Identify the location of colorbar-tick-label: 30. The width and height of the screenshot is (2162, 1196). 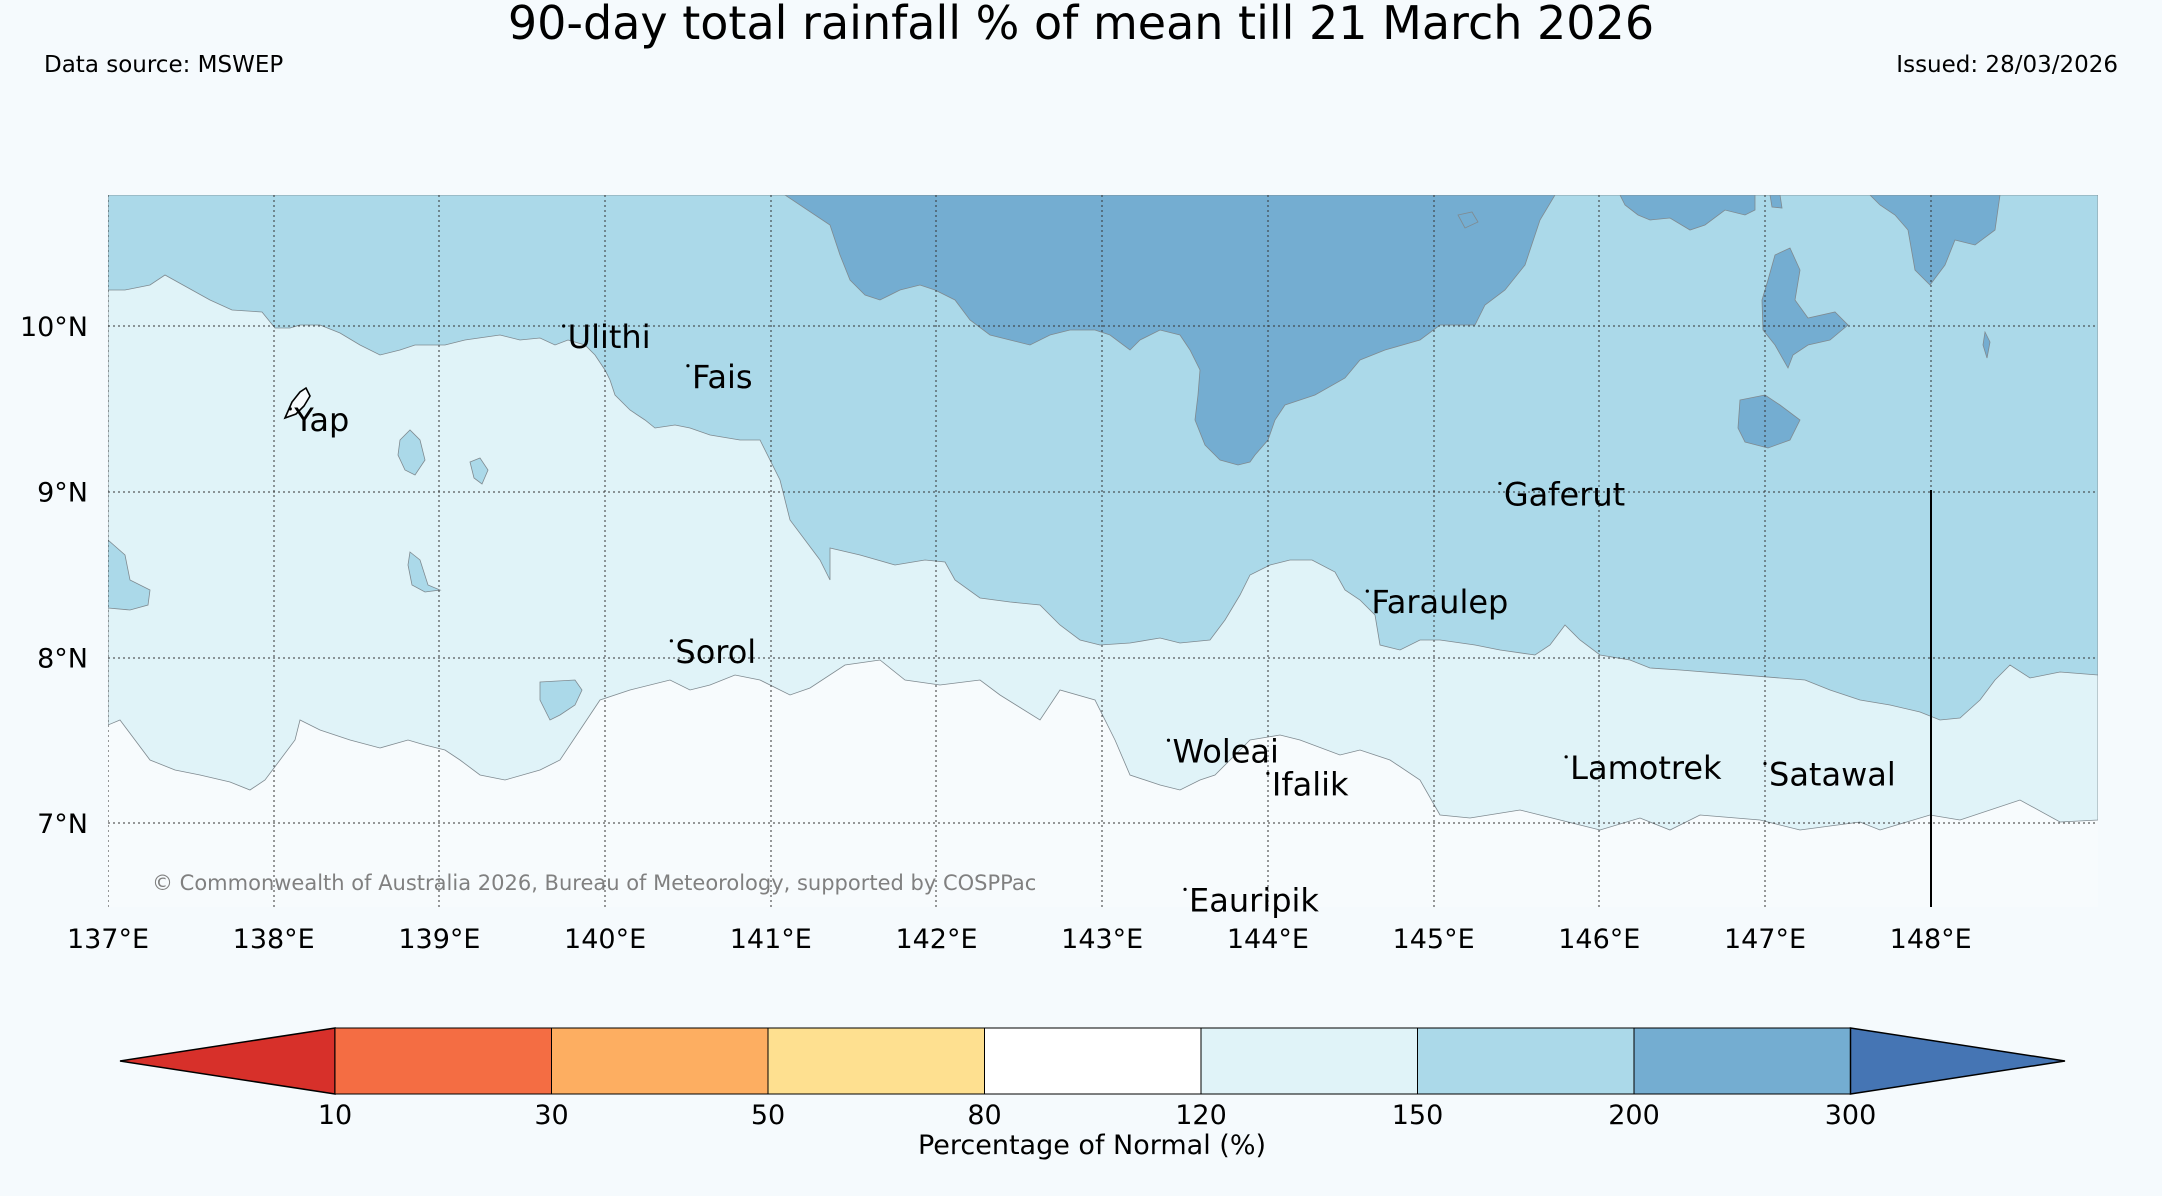
(551, 1115).